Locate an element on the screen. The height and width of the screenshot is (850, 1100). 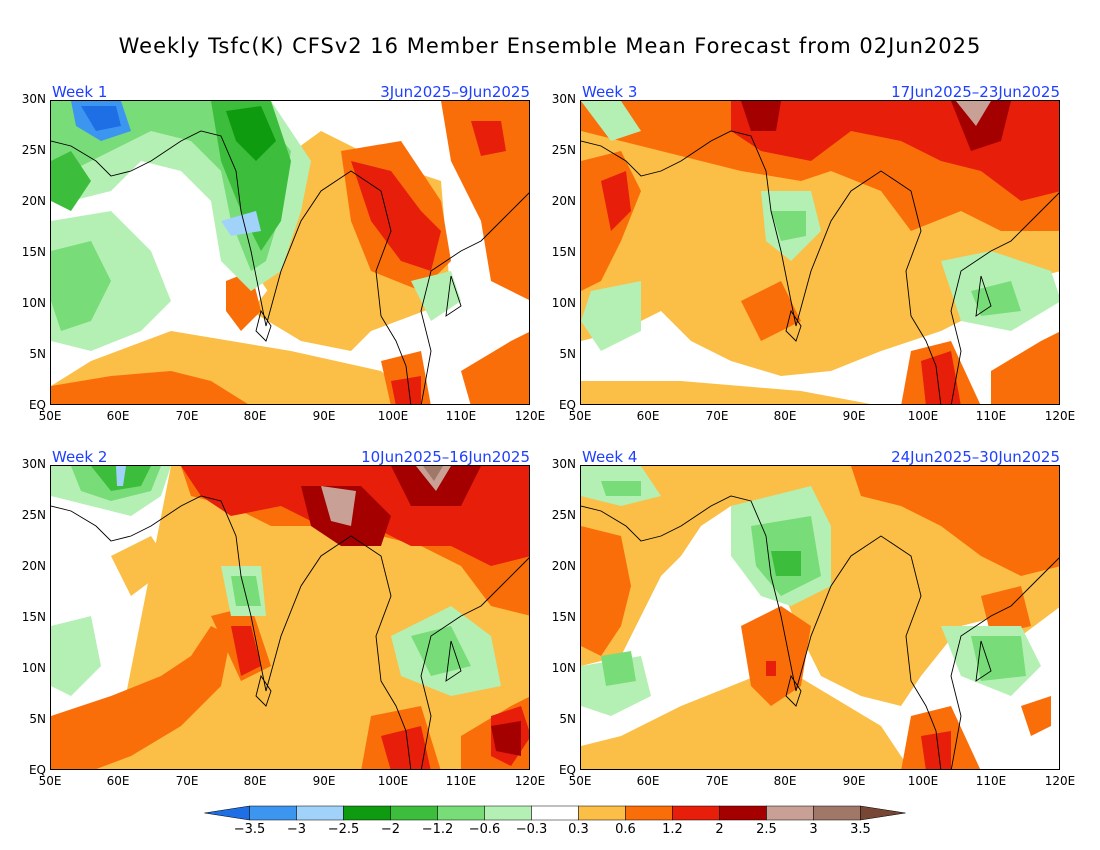
panel-week-label: Week 4 is located at coordinates (610, 457).